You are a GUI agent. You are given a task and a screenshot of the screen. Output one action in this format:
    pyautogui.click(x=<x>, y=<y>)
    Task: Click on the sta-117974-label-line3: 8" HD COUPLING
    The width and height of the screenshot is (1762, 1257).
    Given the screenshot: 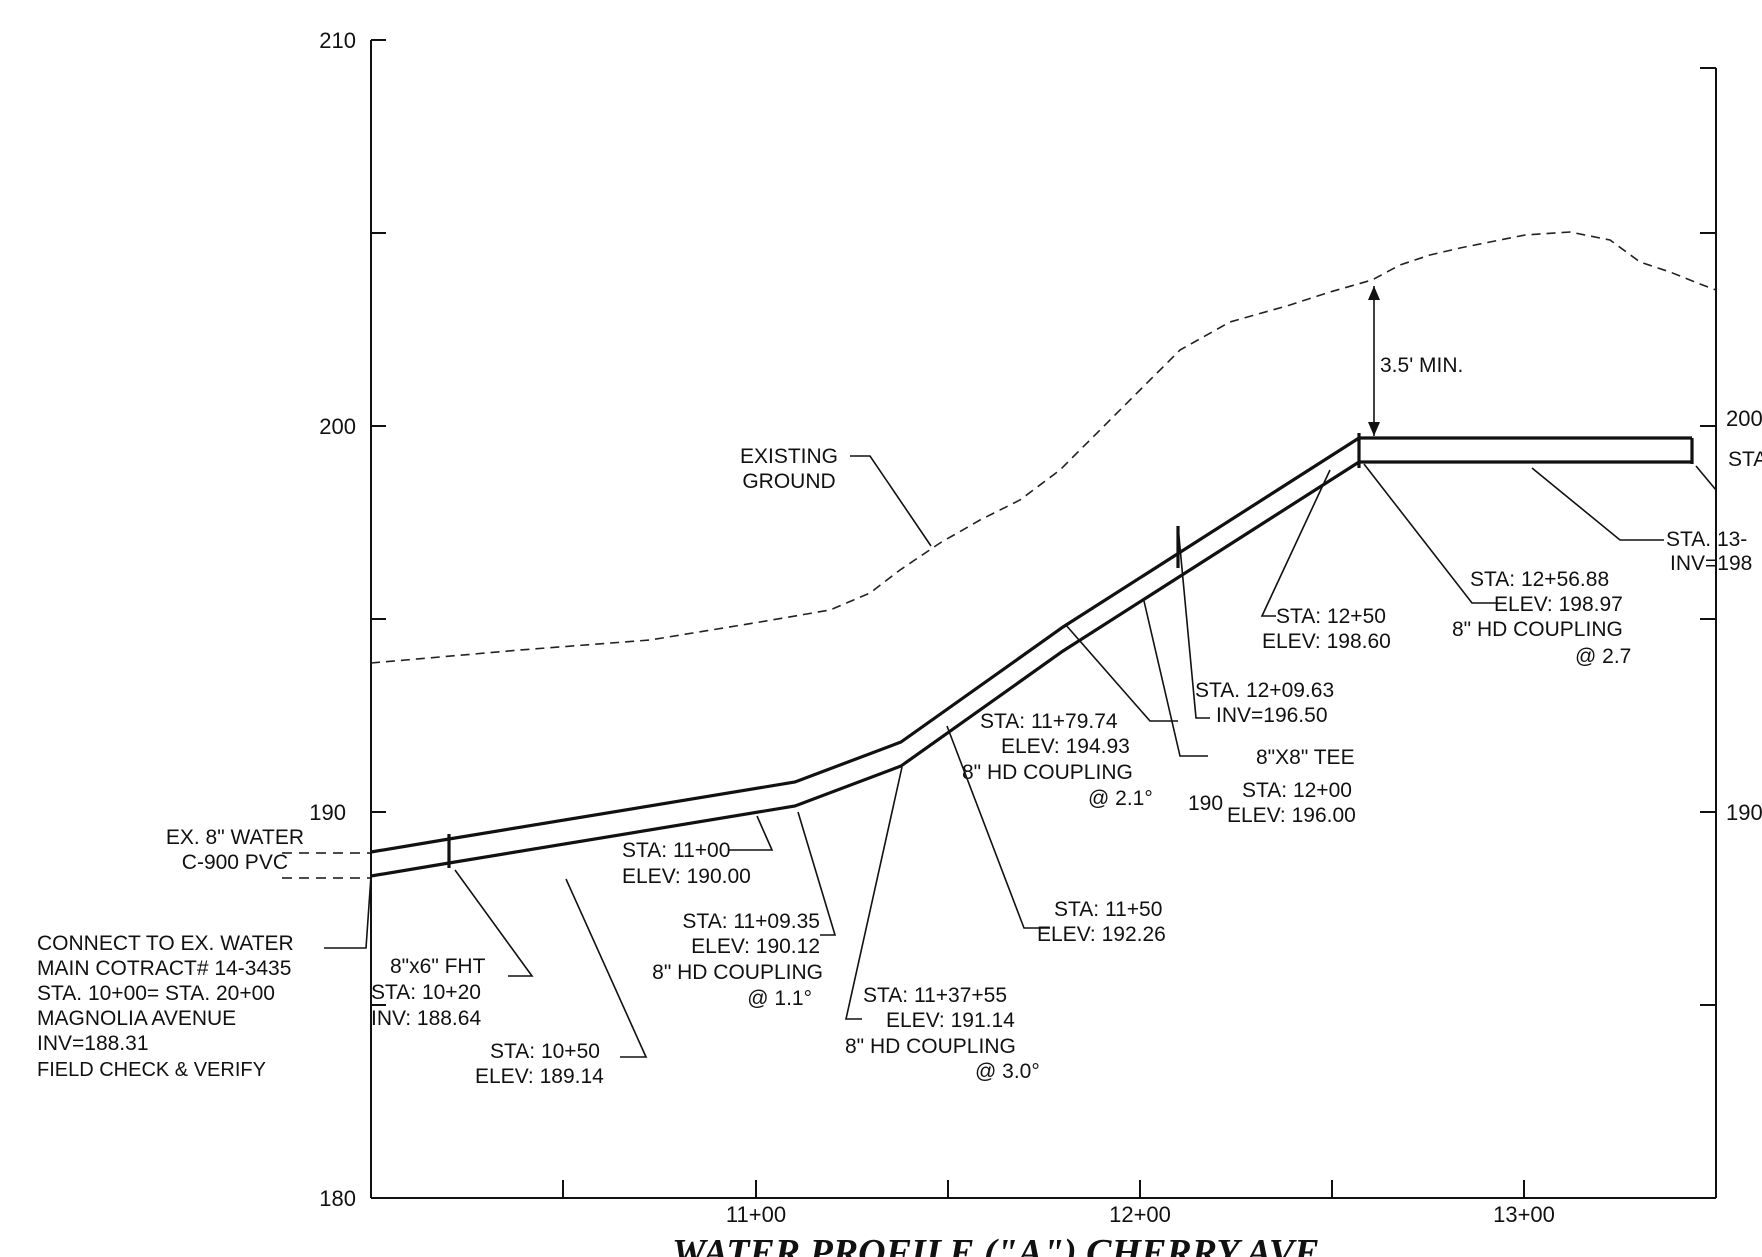 What is the action you would take?
    pyautogui.click(x=1047, y=772)
    